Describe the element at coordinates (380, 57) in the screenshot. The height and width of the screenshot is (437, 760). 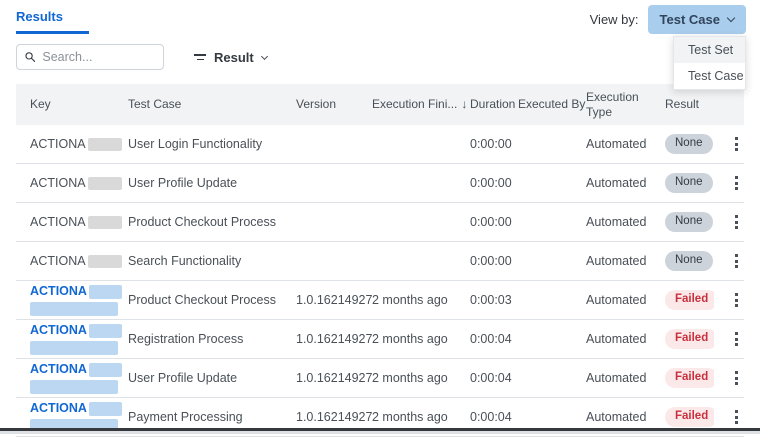
I see `toolbar: Result` at that location.